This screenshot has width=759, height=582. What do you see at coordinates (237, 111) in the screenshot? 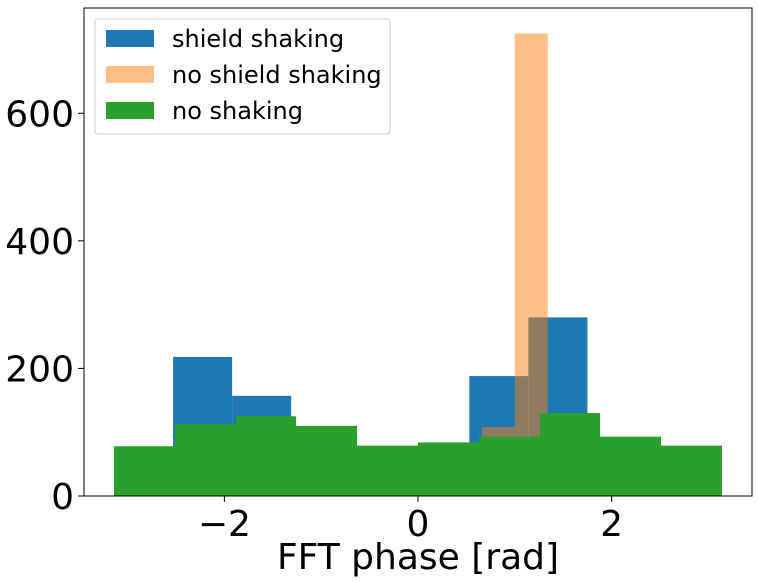
I see `legend-label: no shaking` at bounding box center [237, 111].